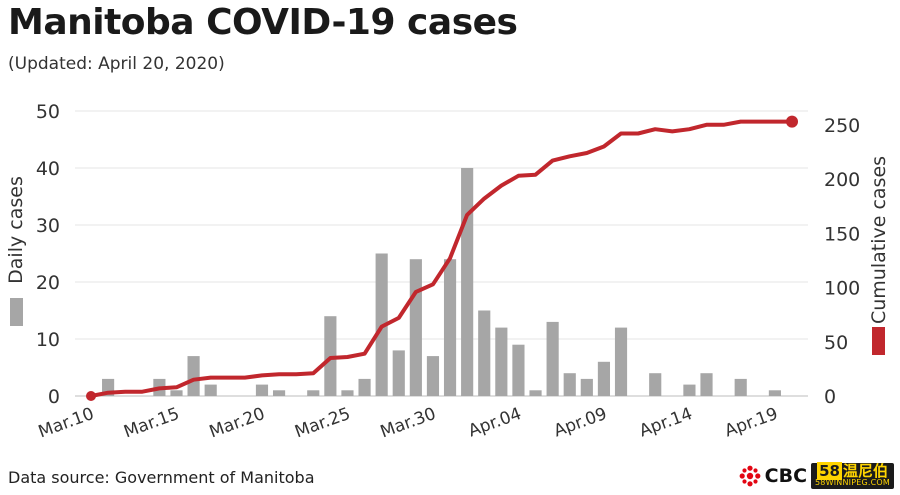 Image resolution: width=900 pixels, height=495 pixels. What do you see at coordinates (116, 64) in the screenshot?
I see `chart-subtitle: (Updated: April 20, 2020)` at bounding box center [116, 64].